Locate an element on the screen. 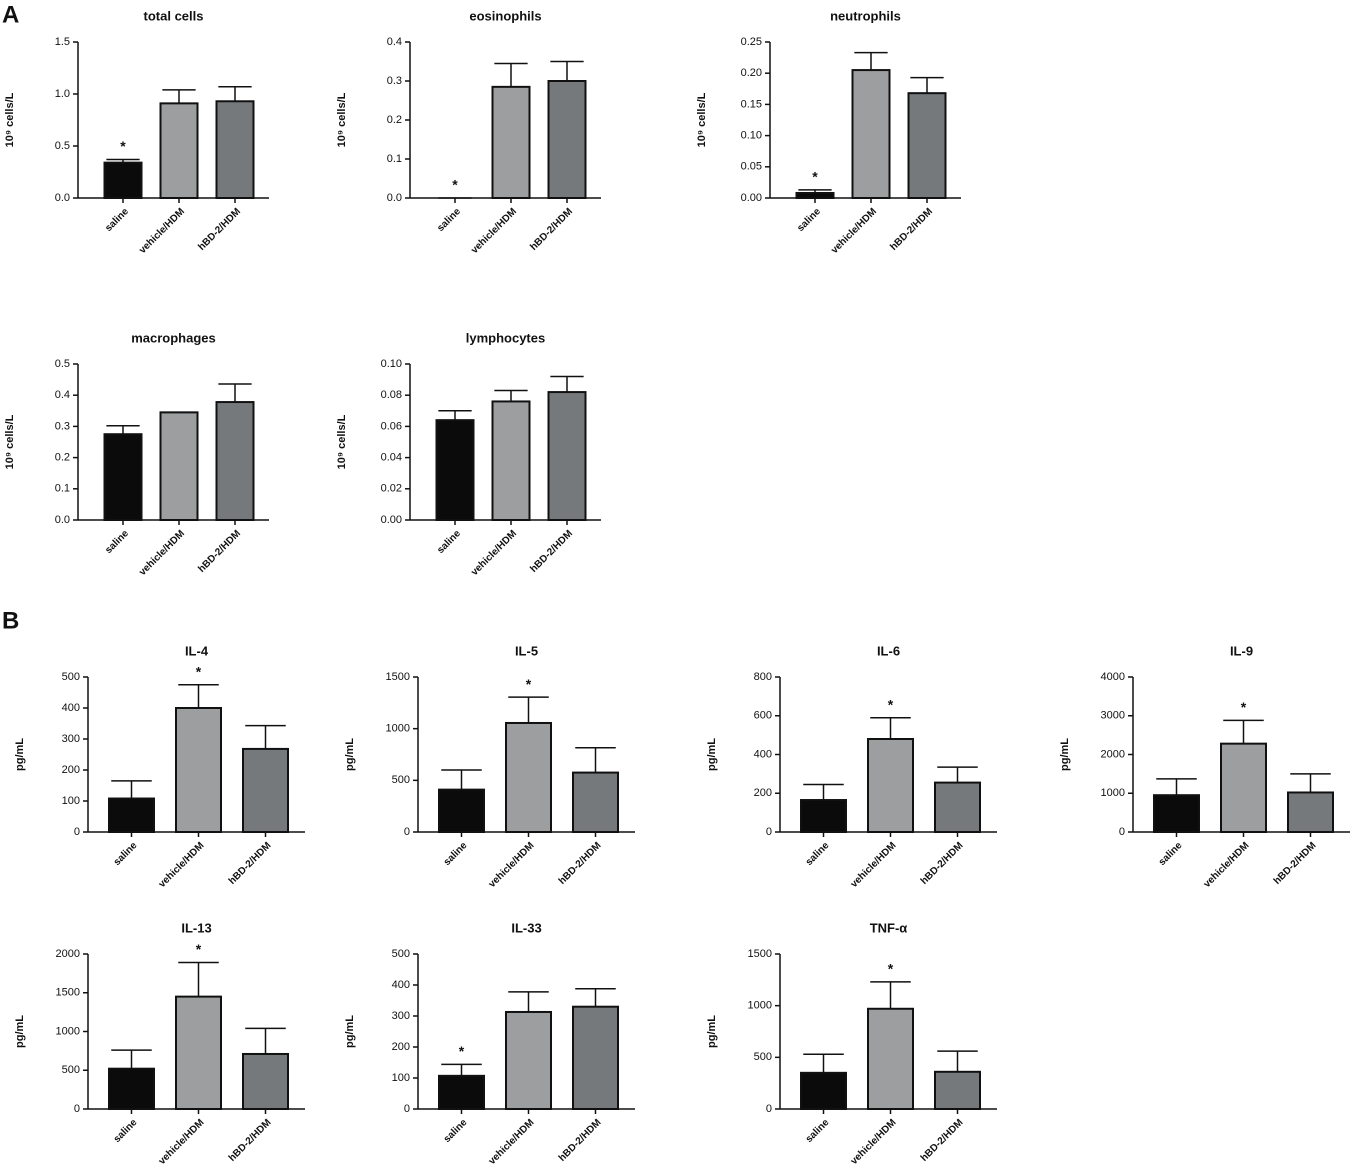  chart-title: IL-9 is located at coordinates (1241, 650).